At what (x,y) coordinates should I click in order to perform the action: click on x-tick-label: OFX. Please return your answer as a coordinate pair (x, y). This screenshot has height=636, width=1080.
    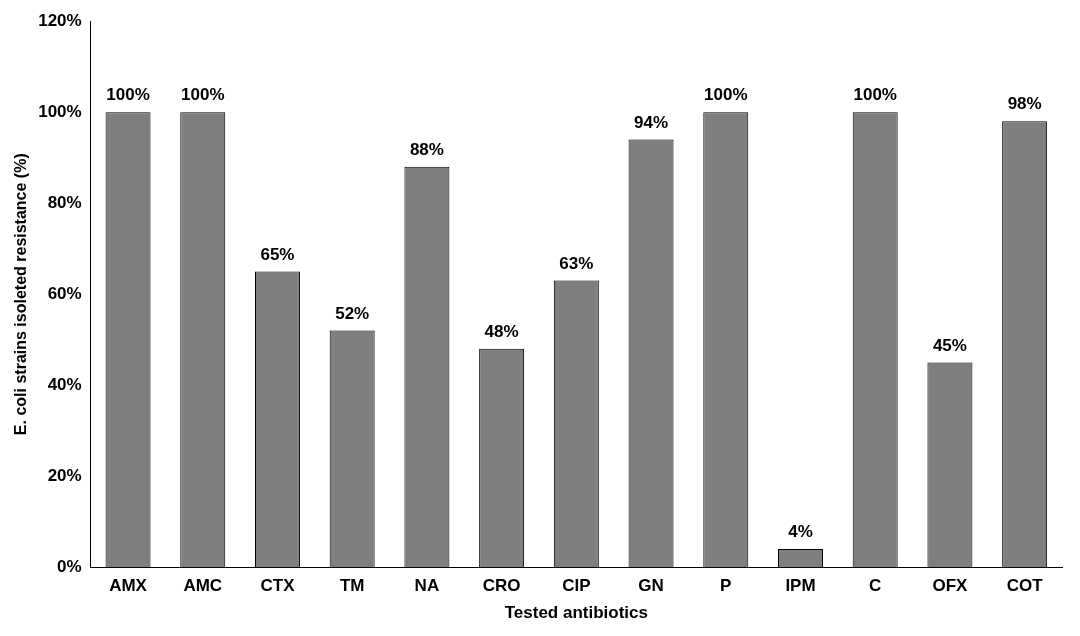
    Looking at the image, I should click on (950, 586).